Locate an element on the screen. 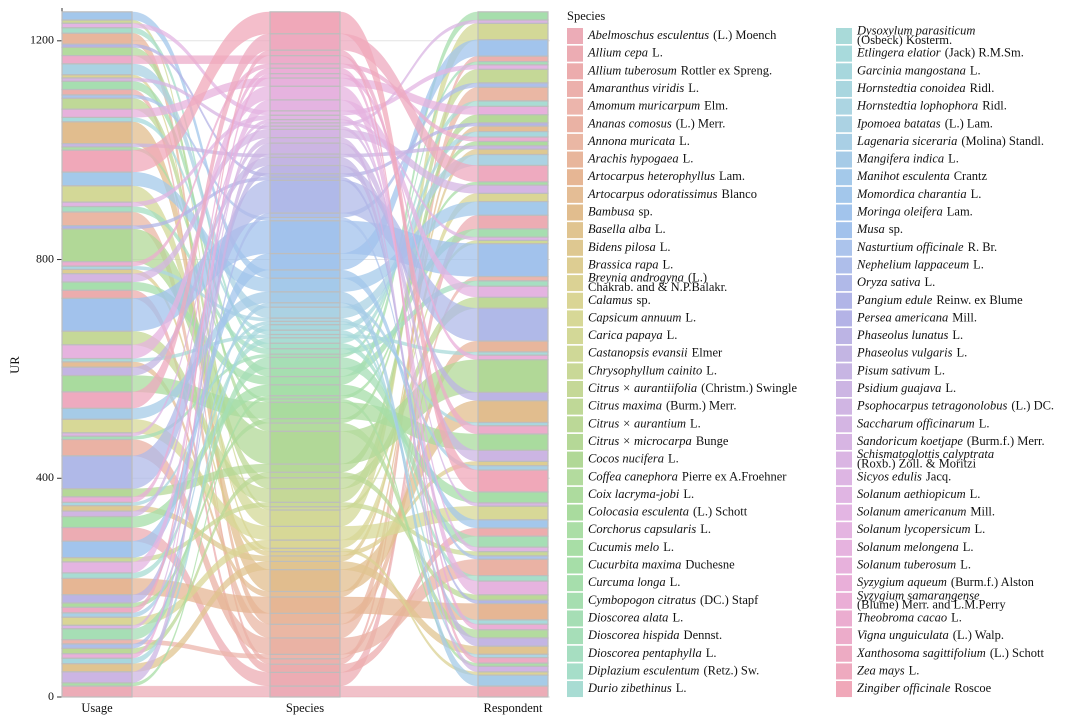 This screenshot has height=716, width=1072. legend-label: Carica papaya L. is located at coordinates (632, 335).